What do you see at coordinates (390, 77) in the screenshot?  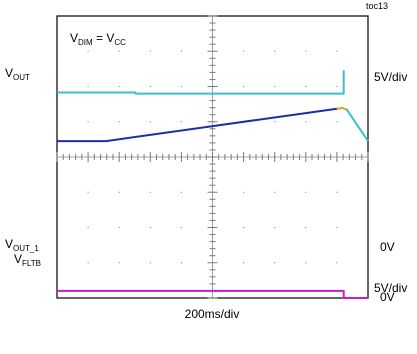 I see `scale-label-vout: 5V/div` at bounding box center [390, 77].